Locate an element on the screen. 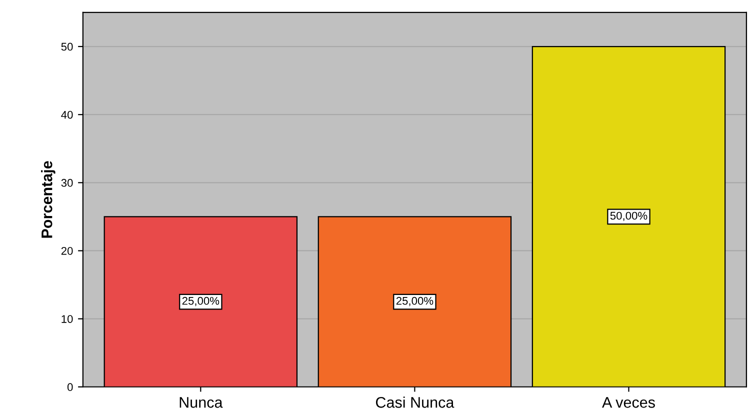  y-tick-label: 10 is located at coordinates (67, 319).